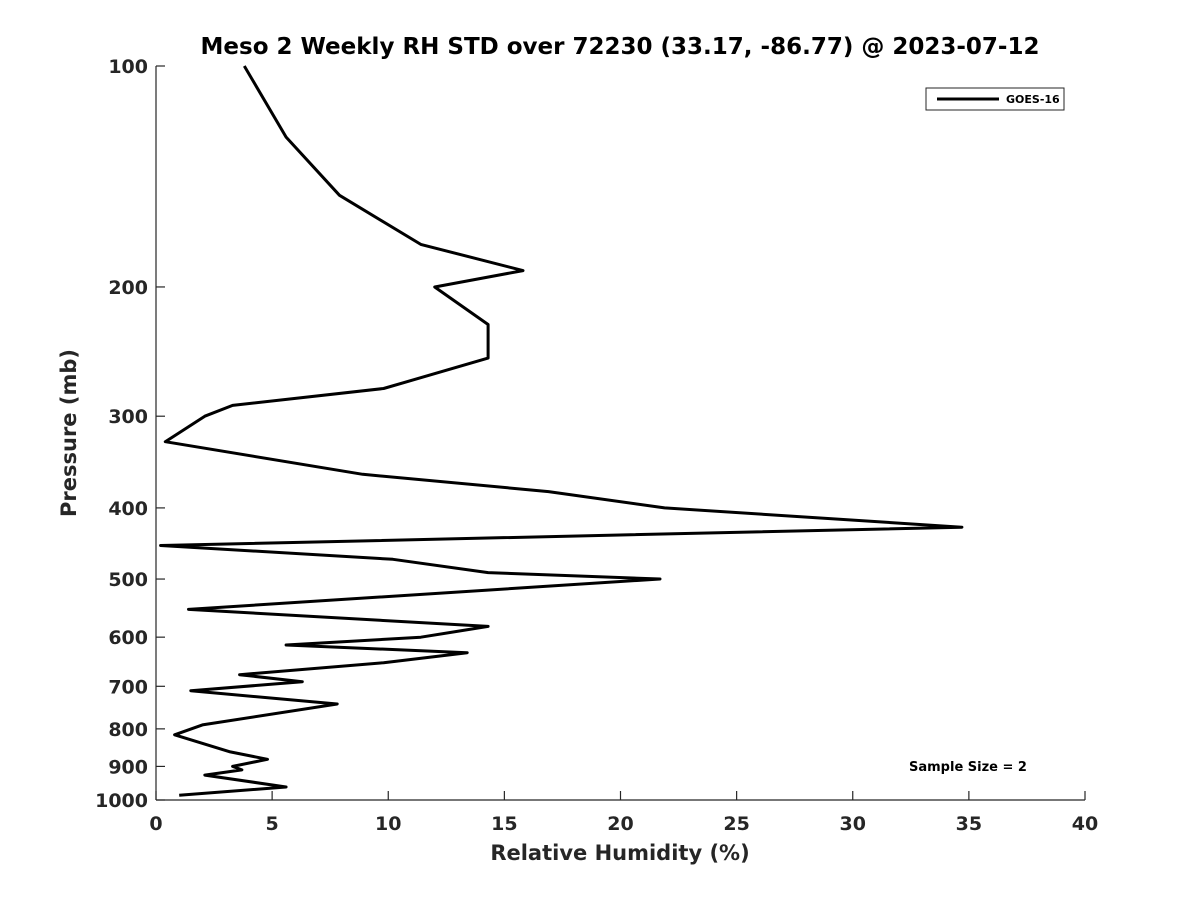  I want to click on x-tick-label: 25, so click(736, 824).